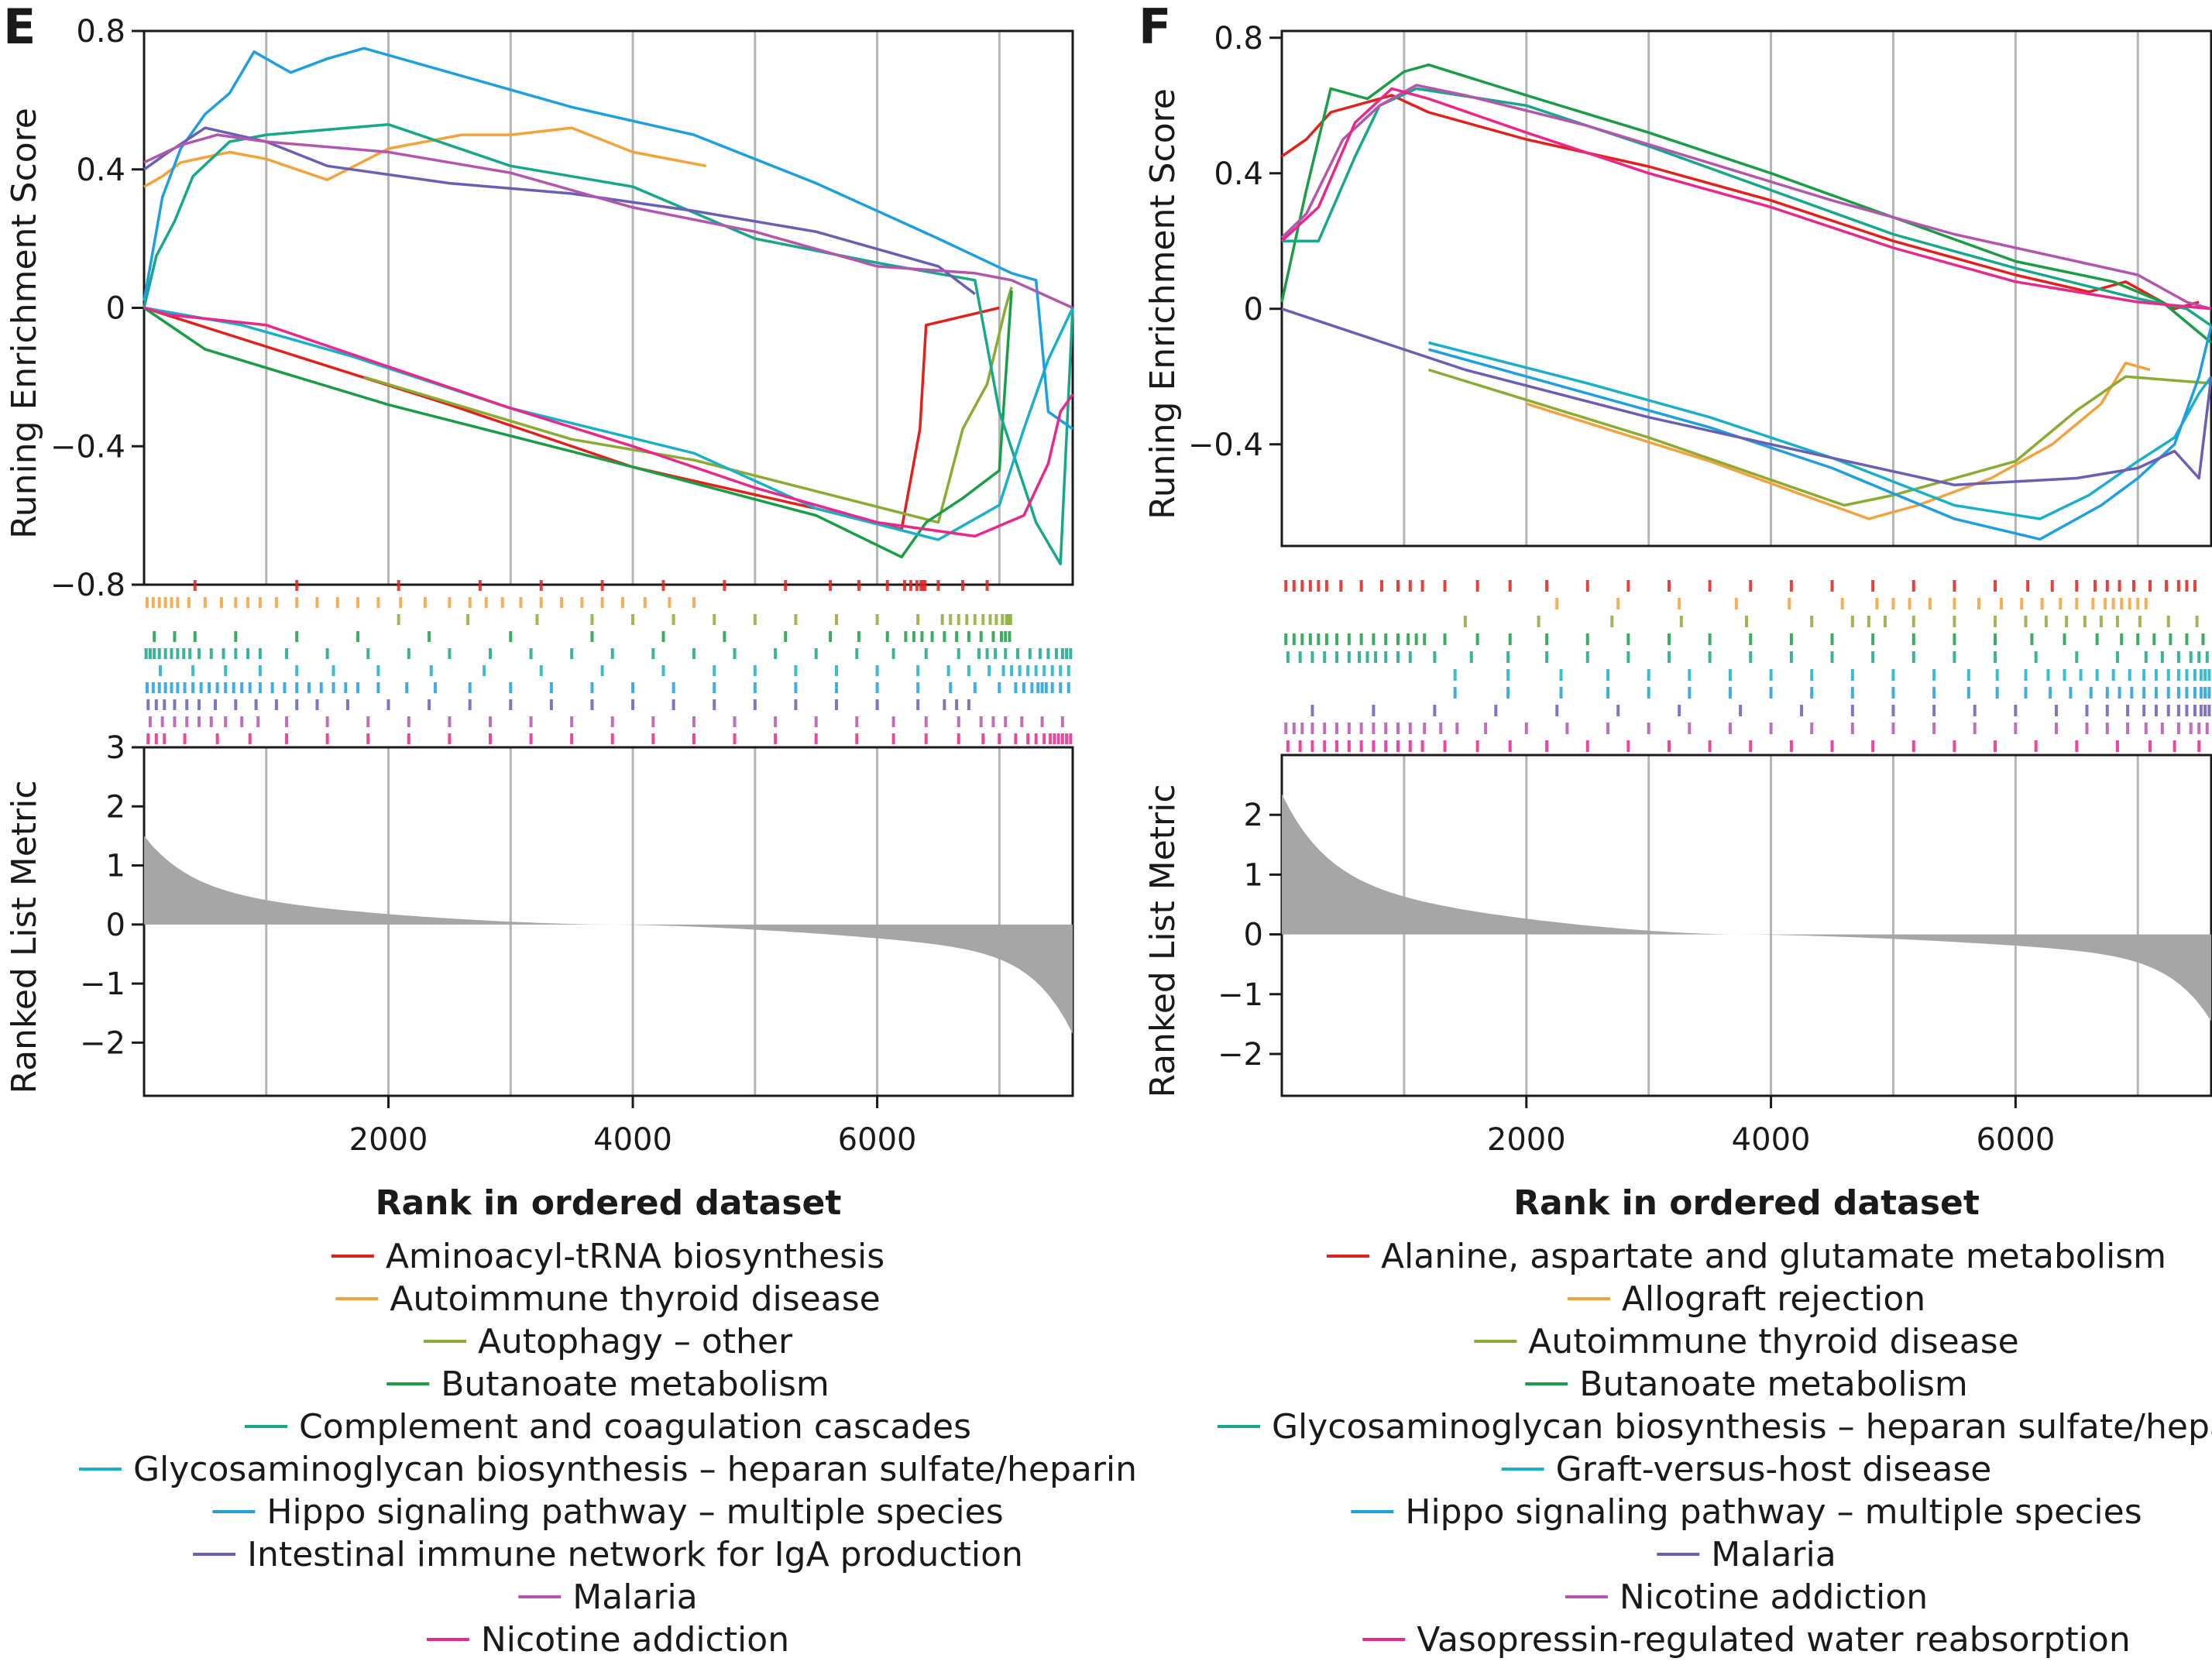  I want to click on legend-item: Aminoacyl-tRNA biosynthesis, so click(607, 1256).